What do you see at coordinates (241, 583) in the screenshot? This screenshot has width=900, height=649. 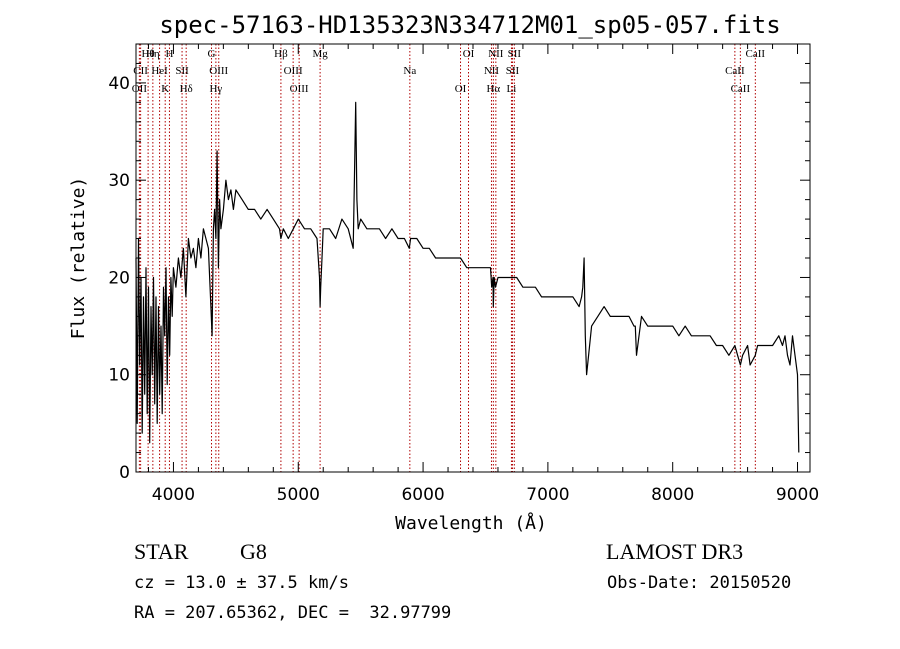 I see `redshift-cz: cz = 13.0 ± 37.5 km/s` at bounding box center [241, 583].